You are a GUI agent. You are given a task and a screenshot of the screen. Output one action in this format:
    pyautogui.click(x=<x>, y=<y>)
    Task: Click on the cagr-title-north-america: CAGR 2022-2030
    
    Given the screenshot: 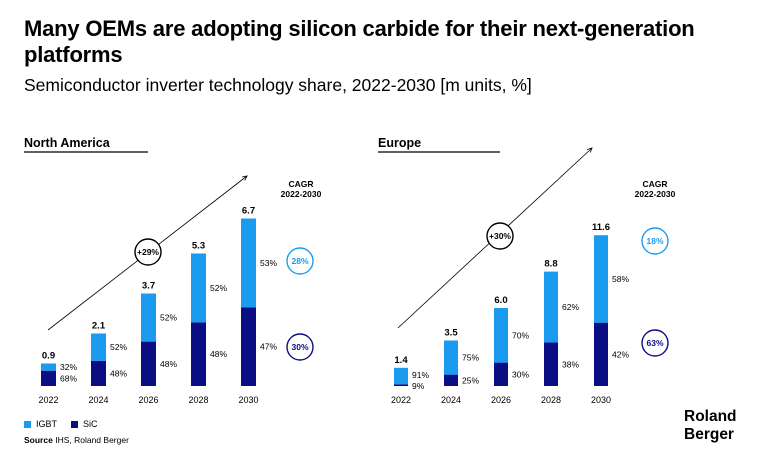 What is the action you would take?
    pyautogui.click(x=301, y=189)
    